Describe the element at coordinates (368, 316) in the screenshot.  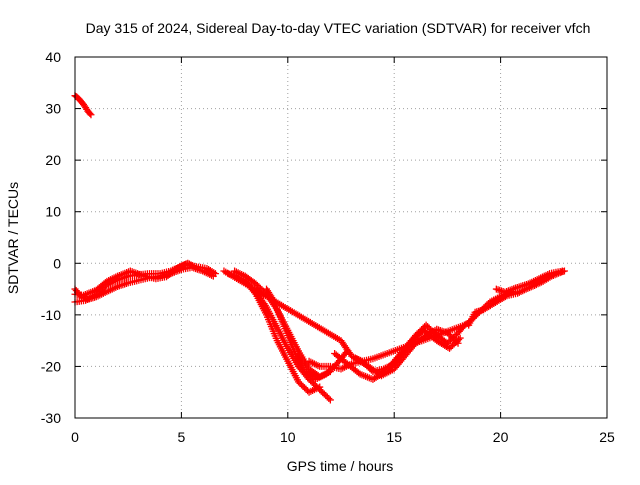
I see `series-scatter-isolated` at that location.